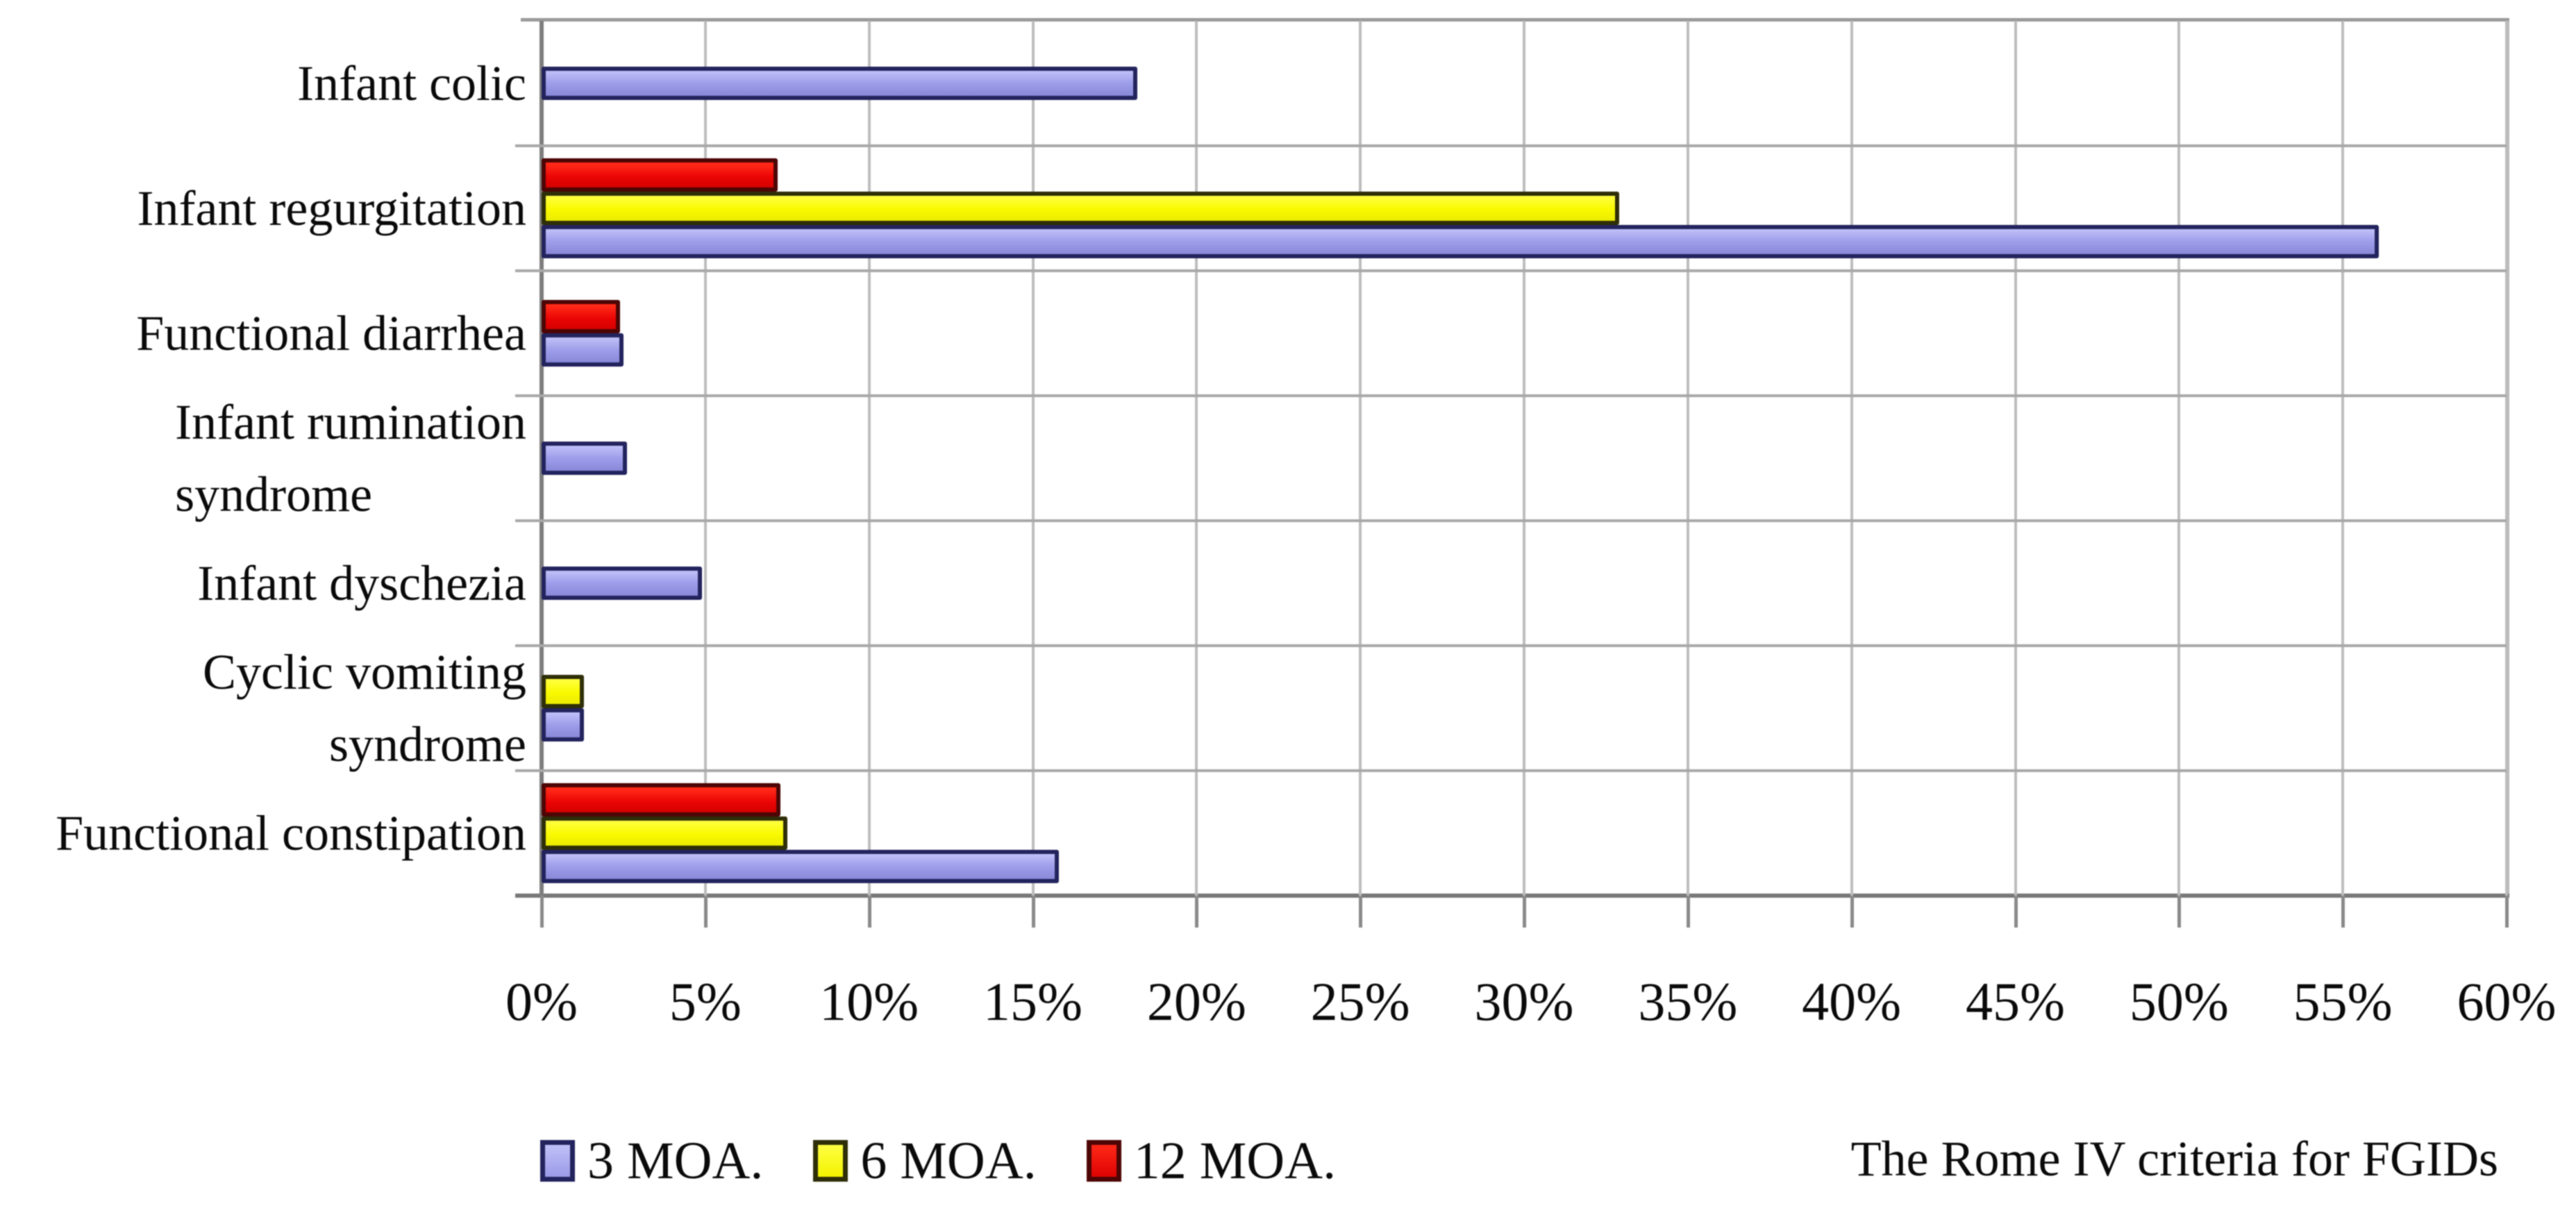 The height and width of the screenshot is (1215, 2576). Describe the element at coordinates (291, 833) in the screenshot. I see `category-label-text: Functional constipation` at that location.